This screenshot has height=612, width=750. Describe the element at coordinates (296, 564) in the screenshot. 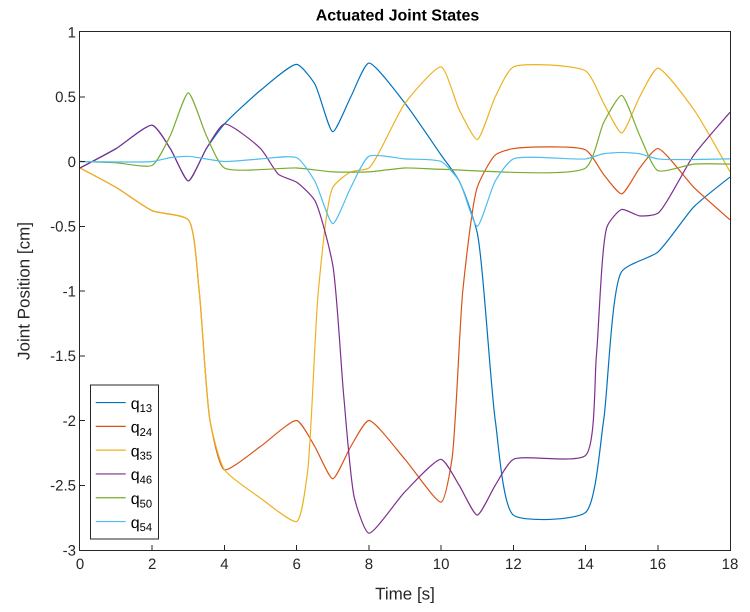

I see `x-tick-label: 6` at that location.